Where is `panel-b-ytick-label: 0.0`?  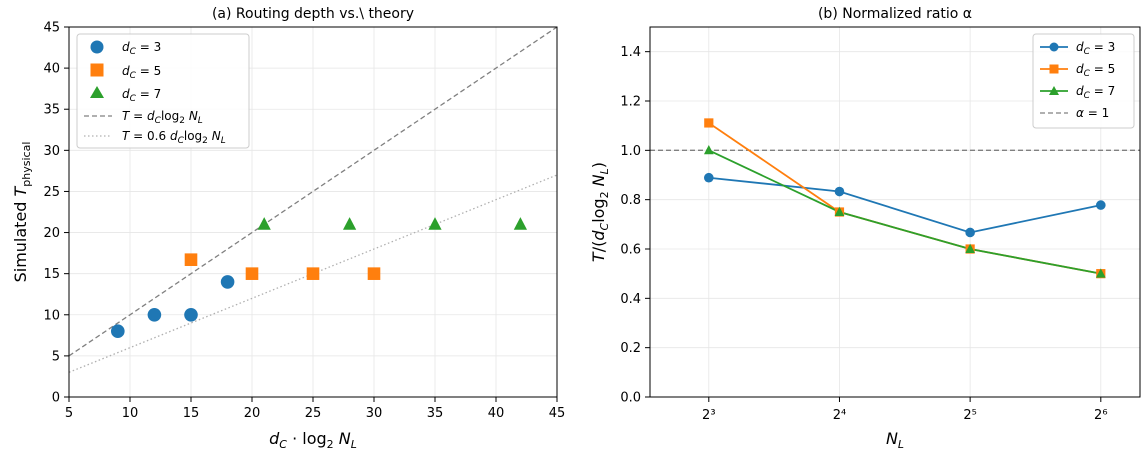 panel-b-ytick-label: 0.0 is located at coordinates (630, 398).